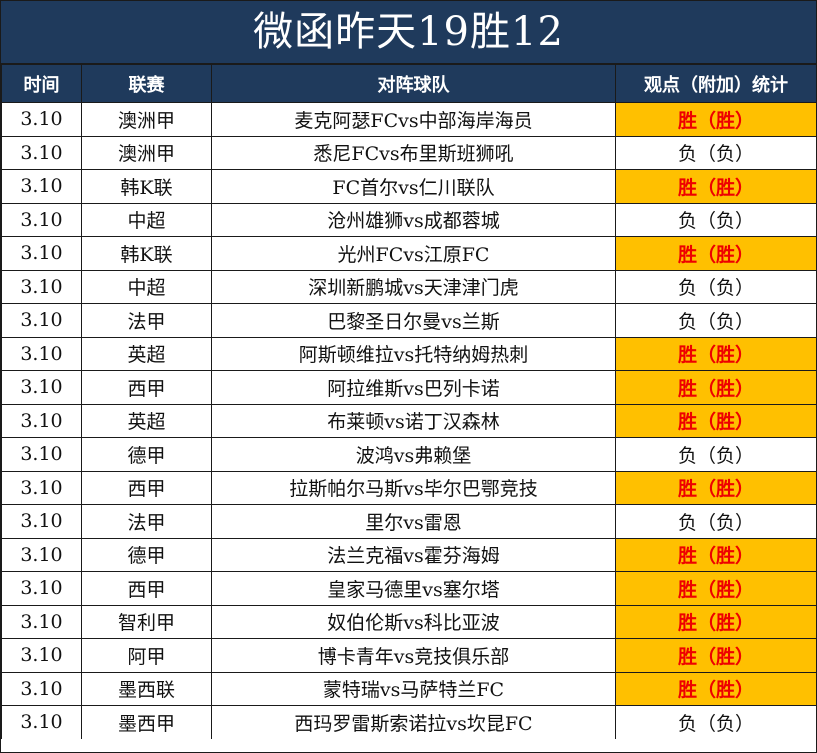  I want to click on cell-match: 里尔vs雷恩, so click(413, 521).